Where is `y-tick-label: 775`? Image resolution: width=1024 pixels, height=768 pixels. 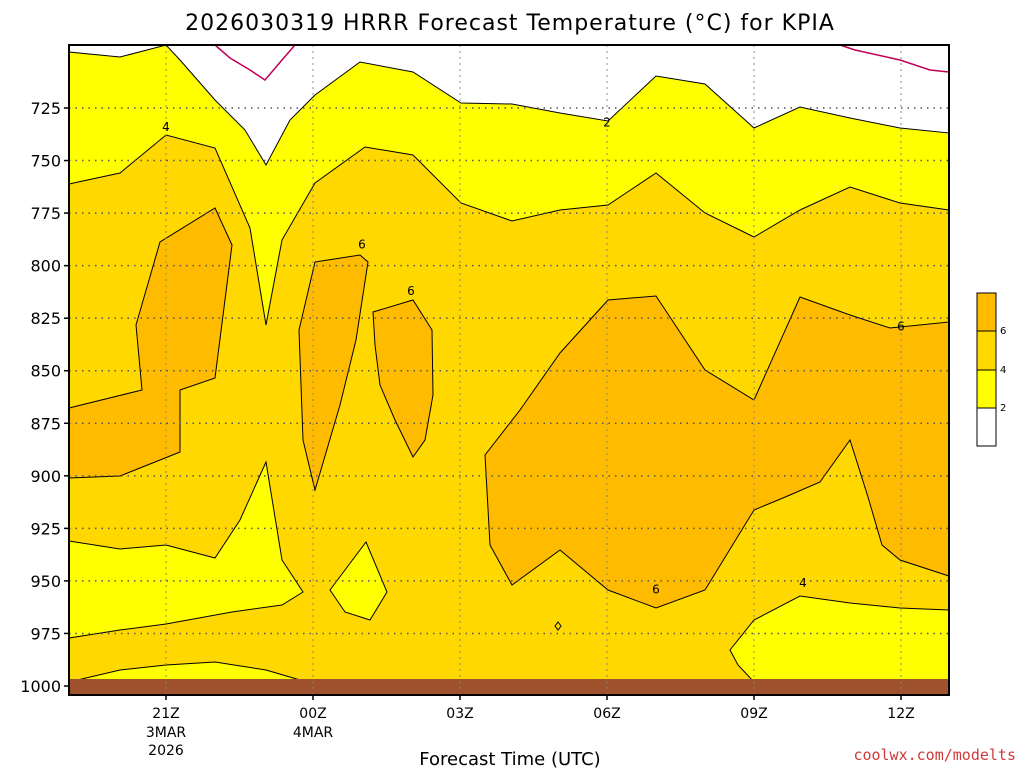 y-tick-label: 775 is located at coordinates (45, 213).